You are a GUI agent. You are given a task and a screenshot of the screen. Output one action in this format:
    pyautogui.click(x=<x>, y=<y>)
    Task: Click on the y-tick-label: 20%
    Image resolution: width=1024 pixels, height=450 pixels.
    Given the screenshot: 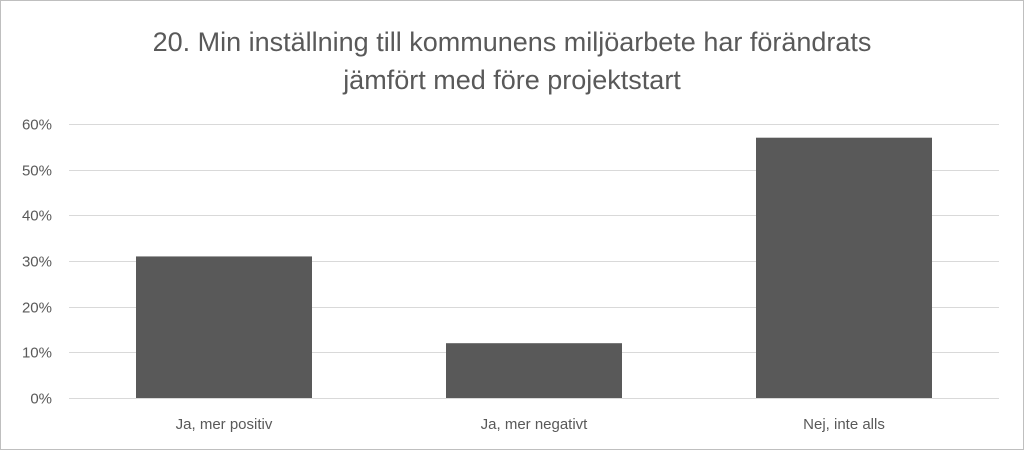 What is the action you would take?
    pyautogui.click(x=37, y=308)
    